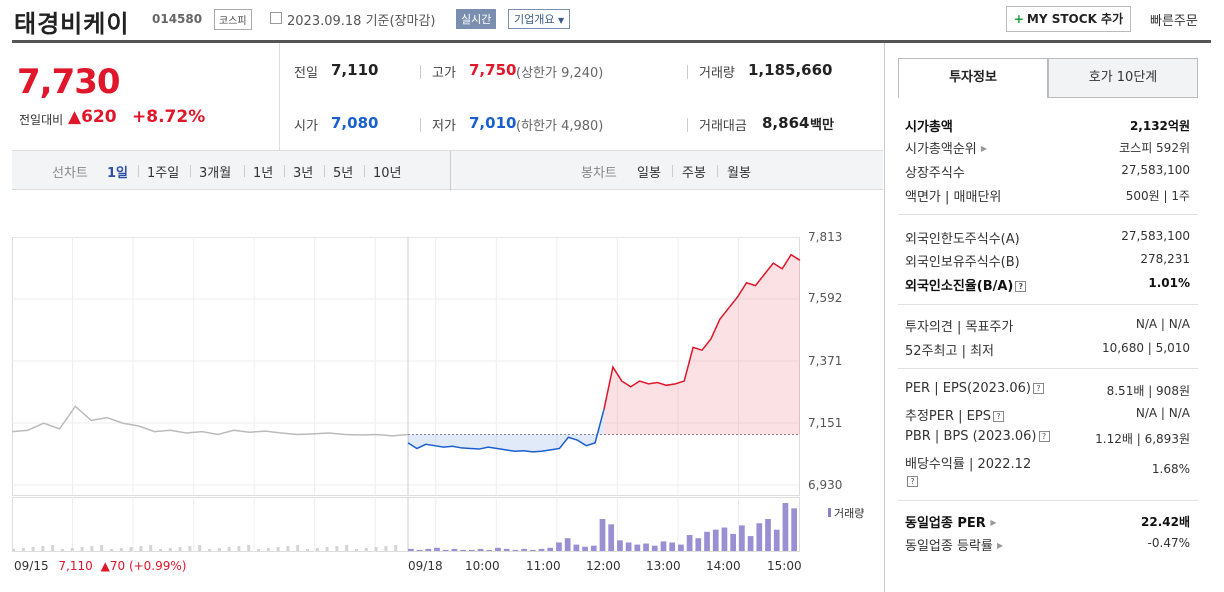 This screenshot has width=1224, height=592. I want to click on fper-feps-values: N/A | N/A, so click(1162, 413).